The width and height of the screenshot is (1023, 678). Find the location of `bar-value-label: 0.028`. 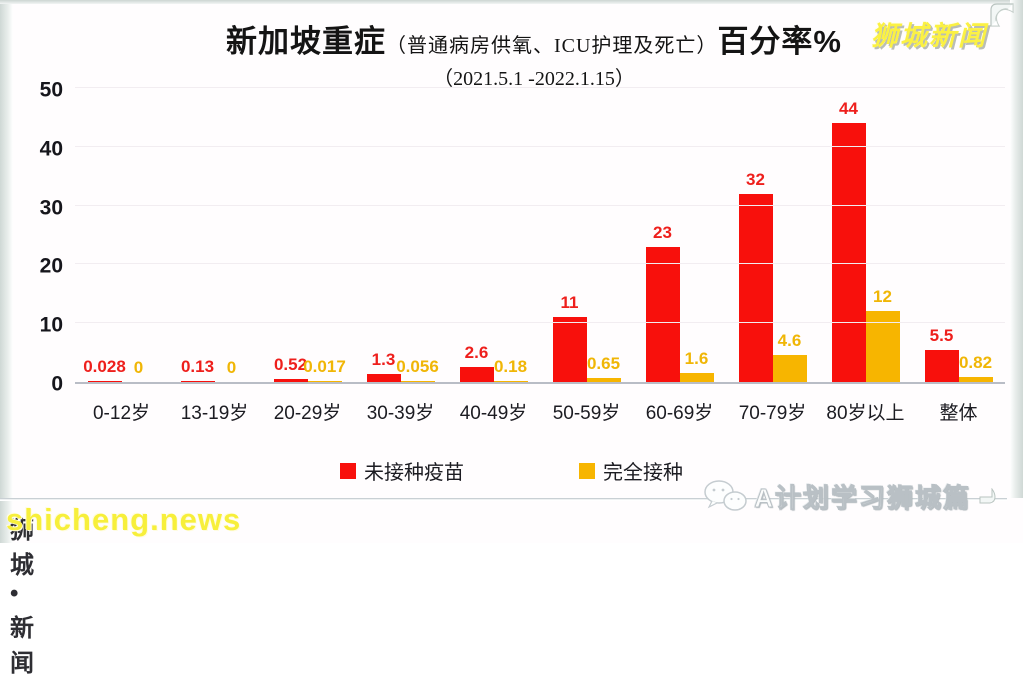

bar-value-label: 0.028 is located at coordinates (104, 366).